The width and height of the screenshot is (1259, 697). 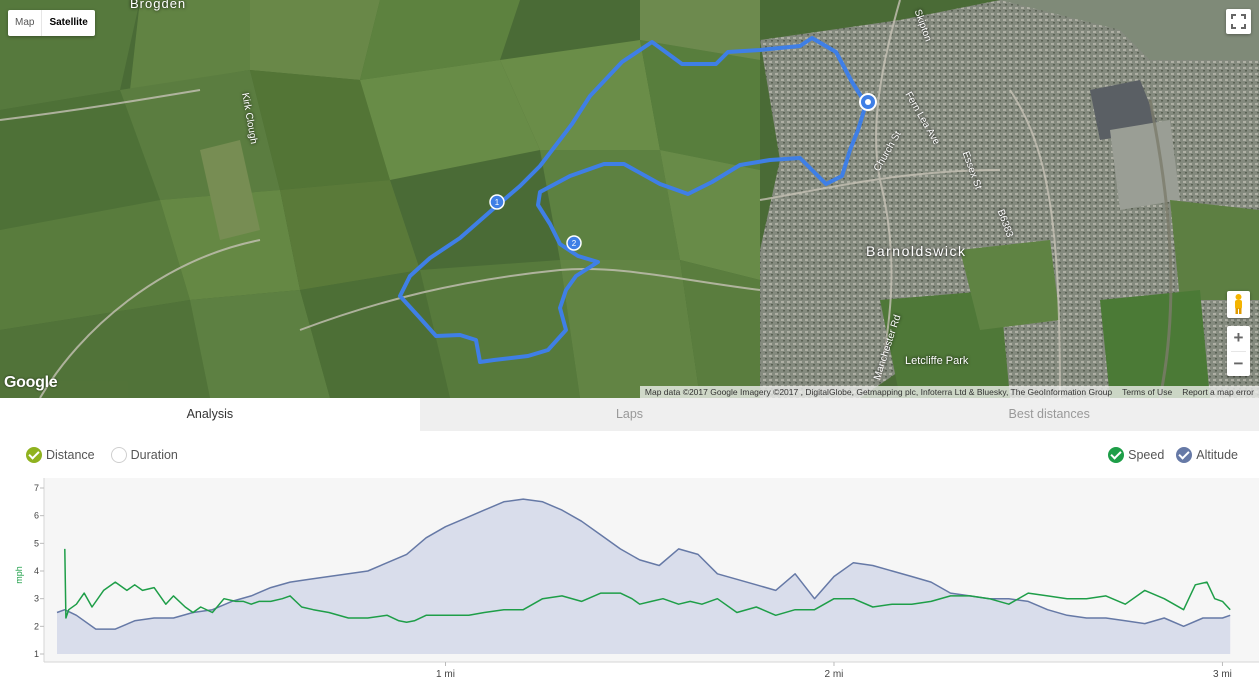 I want to click on street-view-button, so click(x=1238, y=304).